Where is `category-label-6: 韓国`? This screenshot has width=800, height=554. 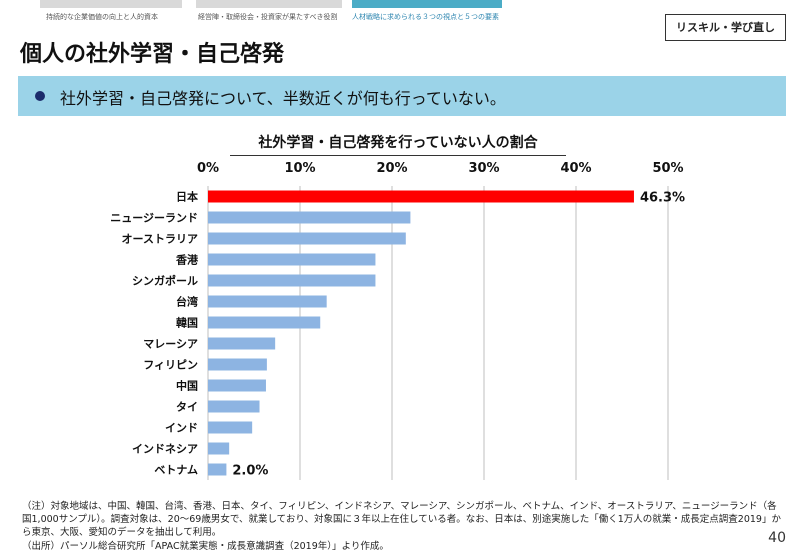 category-label-6: 韓国 is located at coordinates (187, 323).